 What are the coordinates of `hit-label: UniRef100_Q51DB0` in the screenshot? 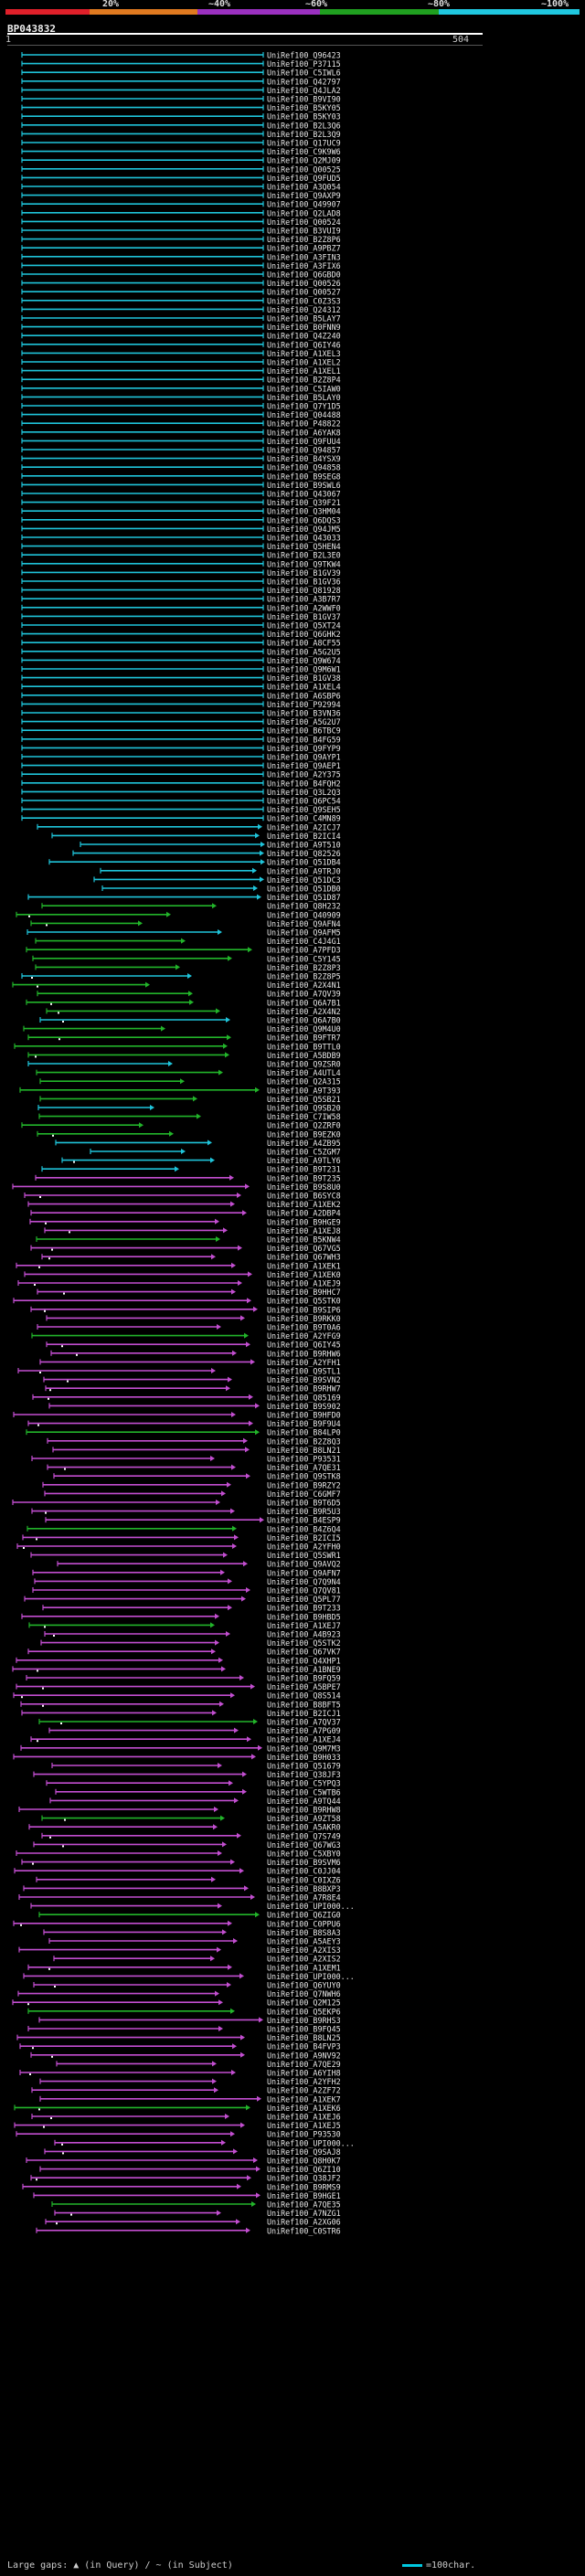 It's located at (304, 889).